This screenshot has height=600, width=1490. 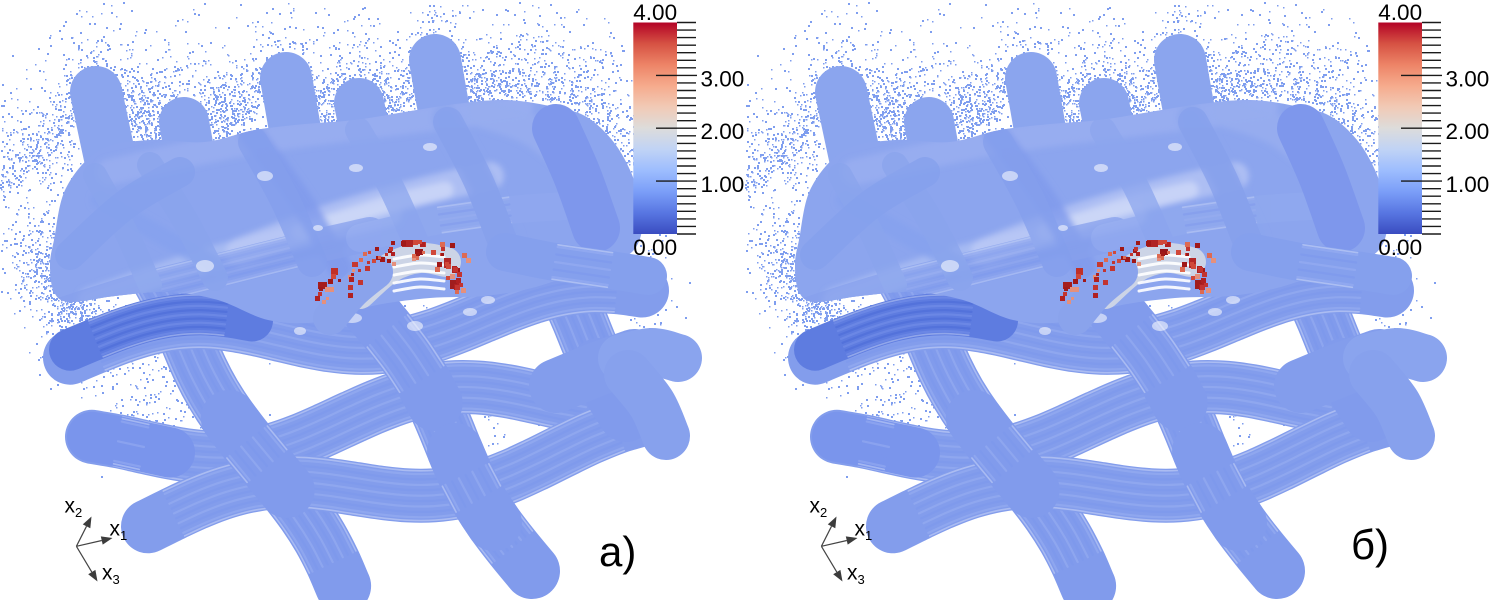 What do you see at coordinates (617, 551) in the screenshot?
I see `svg-text: а)` at bounding box center [617, 551].